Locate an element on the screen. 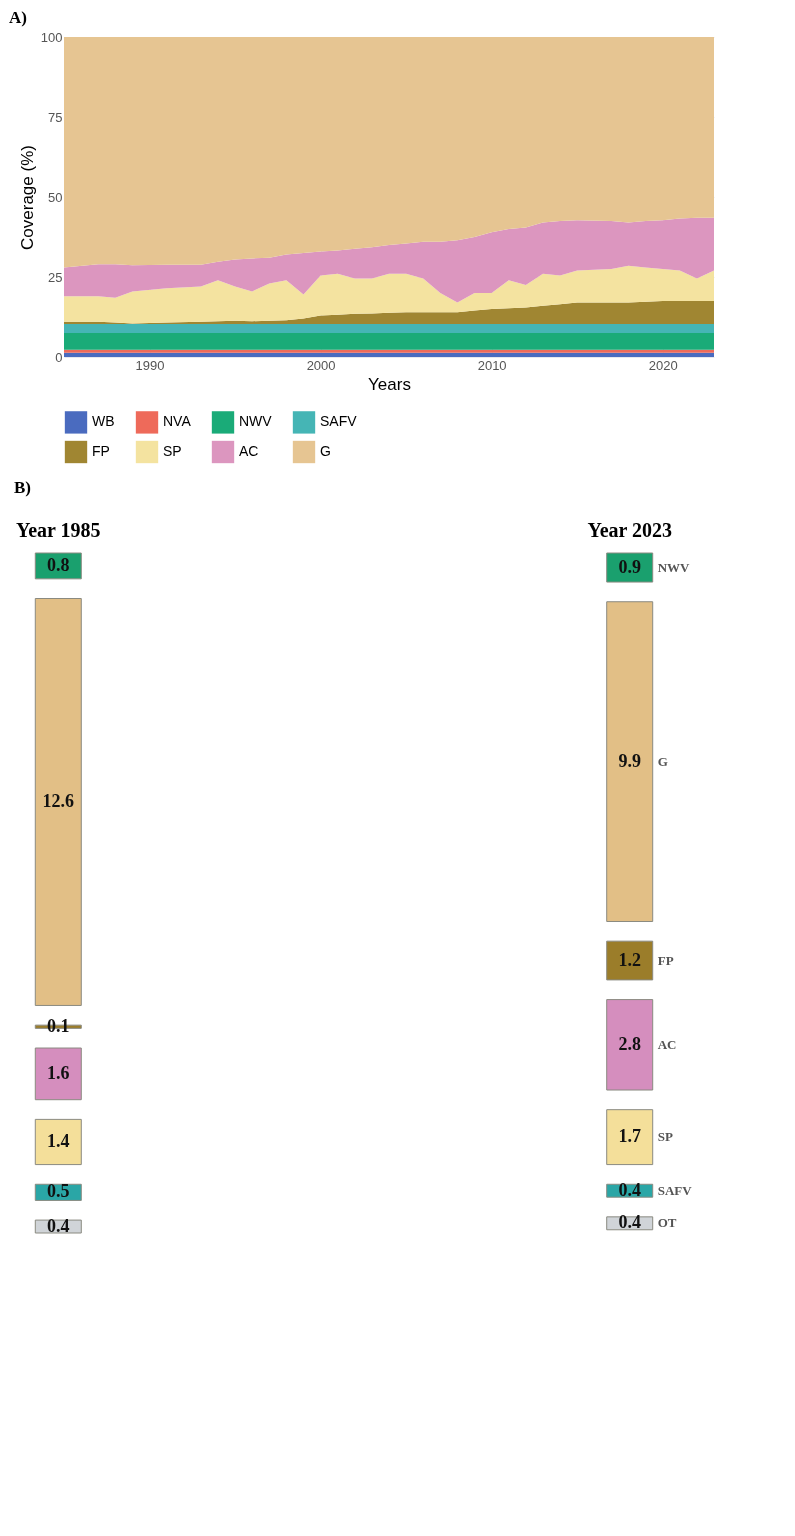  category-label: FP is located at coordinates (665, 960).